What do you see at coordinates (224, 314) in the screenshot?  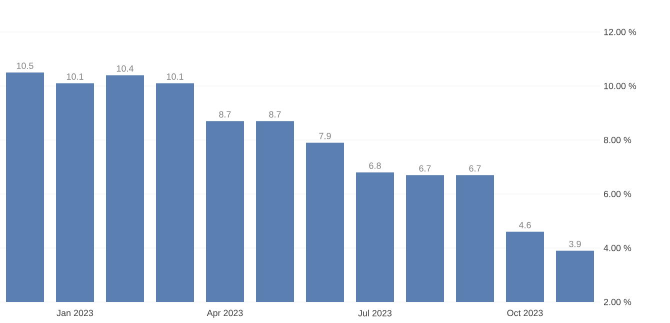 I see `x-tick-label: Apr 2023` at bounding box center [224, 314].